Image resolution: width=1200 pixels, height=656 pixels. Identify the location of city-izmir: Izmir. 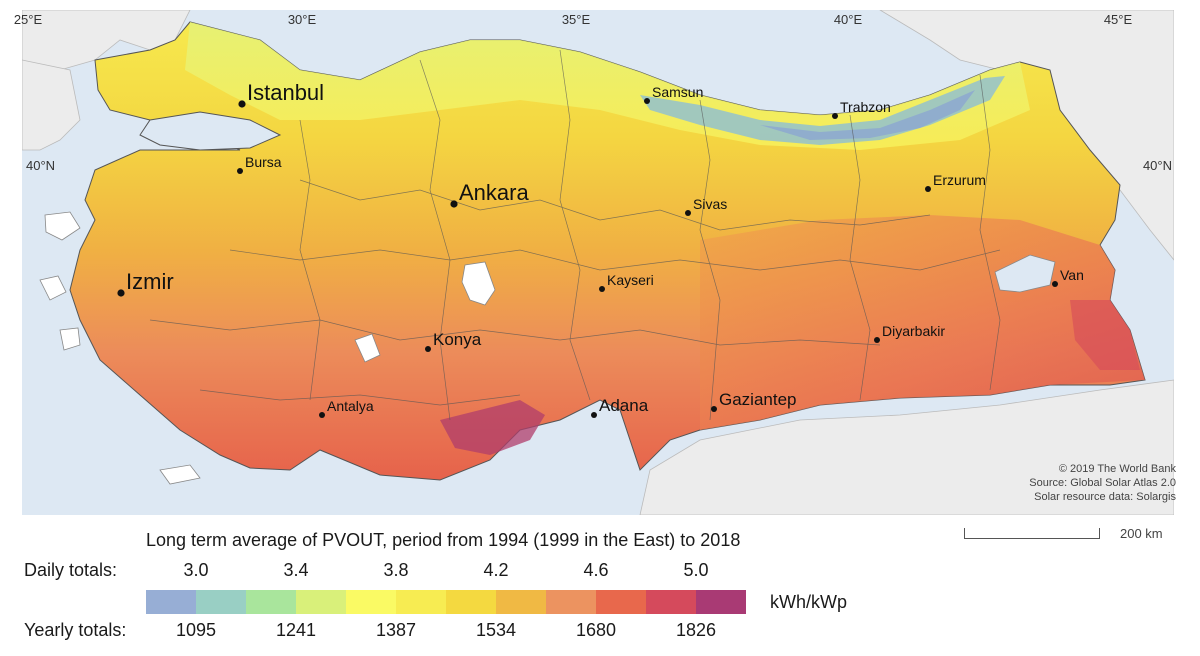
(145, 283).